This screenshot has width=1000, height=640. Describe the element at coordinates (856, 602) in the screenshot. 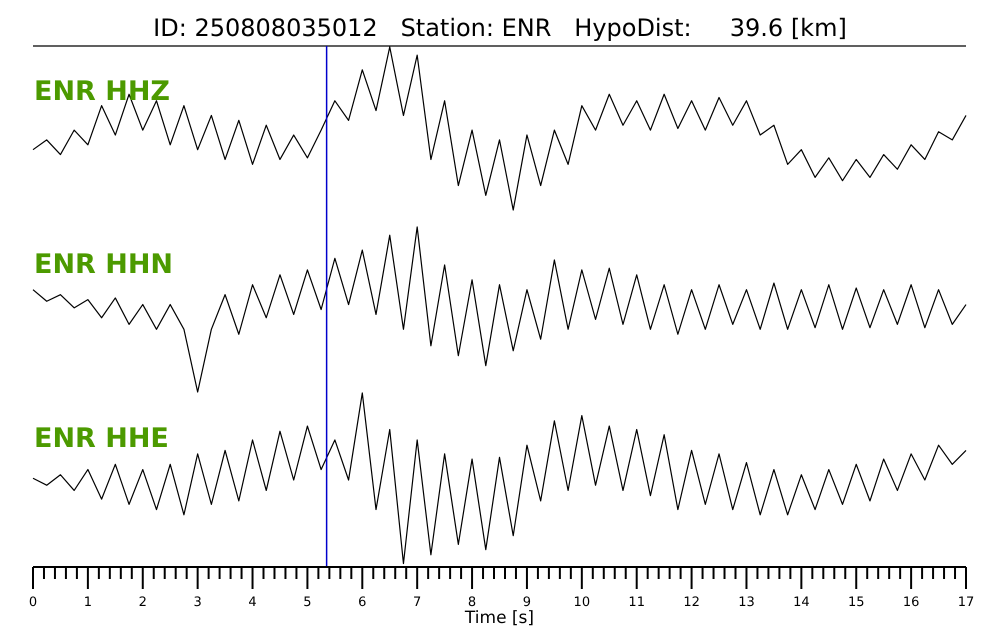

I see `x-tick-label: 15` at that location.